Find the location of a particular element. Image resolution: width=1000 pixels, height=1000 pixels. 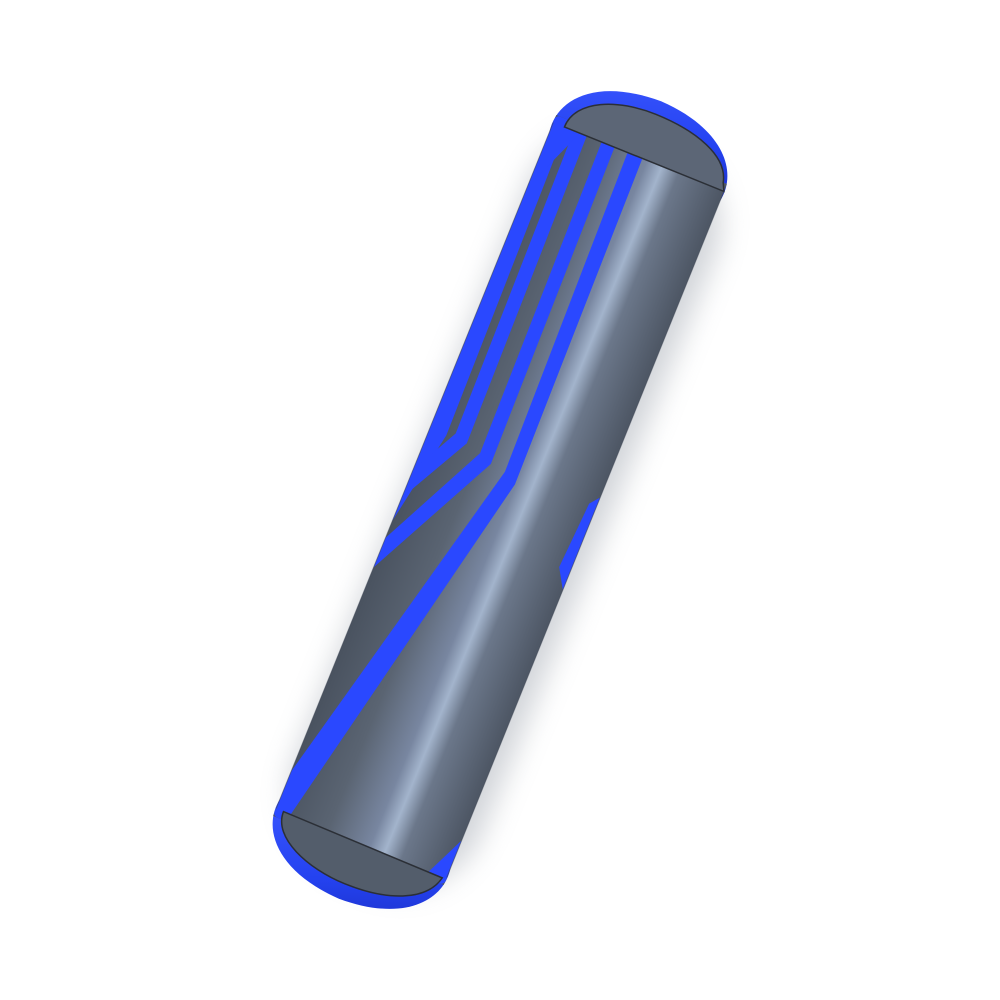

top-cap-face is located at coordinates (644, 148).